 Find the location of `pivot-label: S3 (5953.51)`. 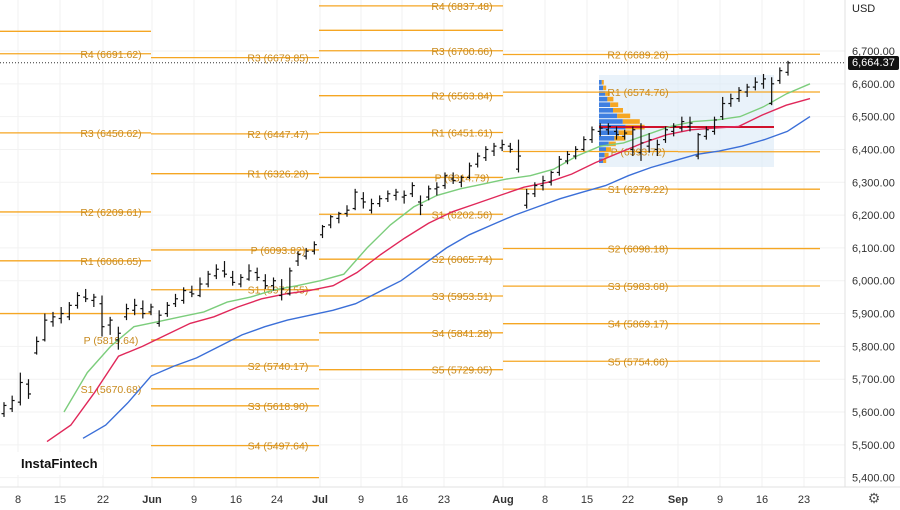

pivot-label: S3 (5953.51) is located at coordinates (462, 297).